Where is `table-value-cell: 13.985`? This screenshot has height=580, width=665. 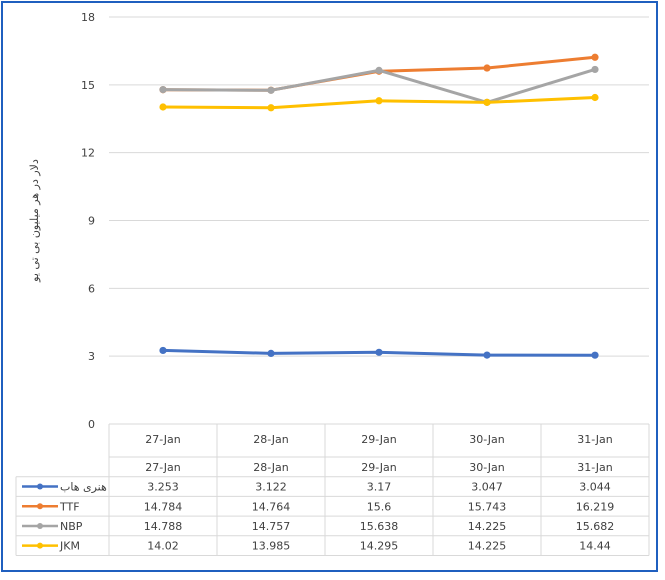
table-value-cell: 13.985 is located at coordinates (271, 546).